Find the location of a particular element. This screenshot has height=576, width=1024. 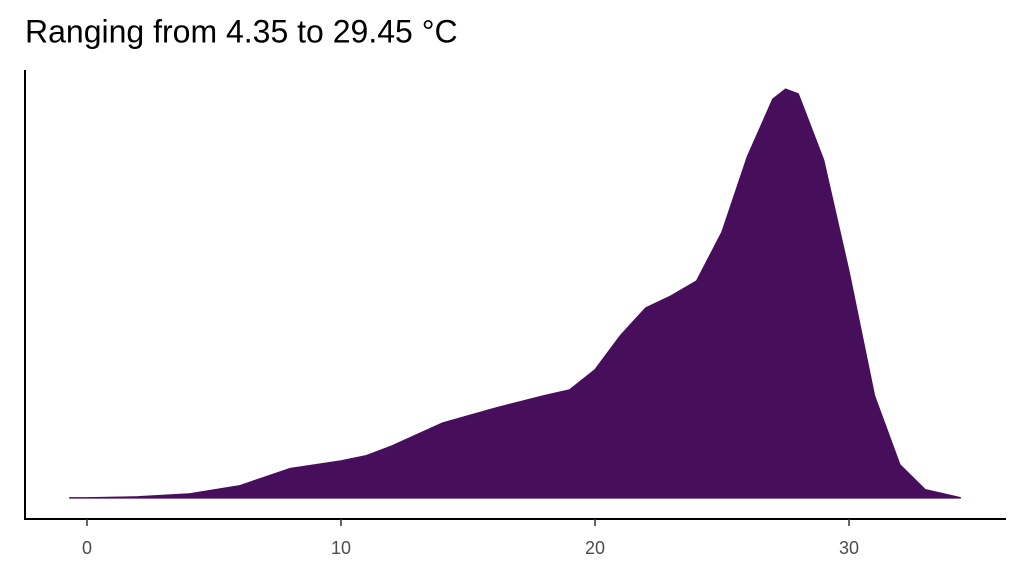

x-tick-label: 30 is located at coordinates (849, 548).